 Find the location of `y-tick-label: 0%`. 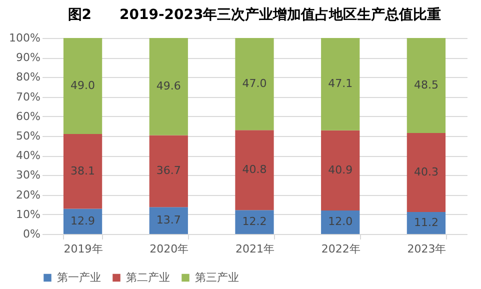

y-tick-label: 0% is located at coordinates (31, 234).